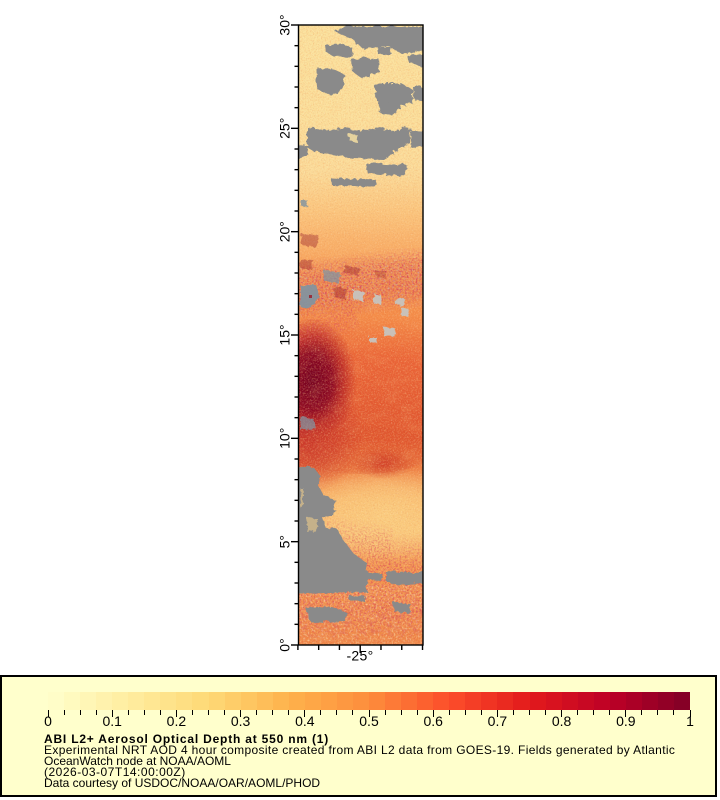 The image size is (720, 800). What do you see at coordinates (285, 334) in the screenshot?
I see `svg-text: 15°` at bounding box center [285, 334].